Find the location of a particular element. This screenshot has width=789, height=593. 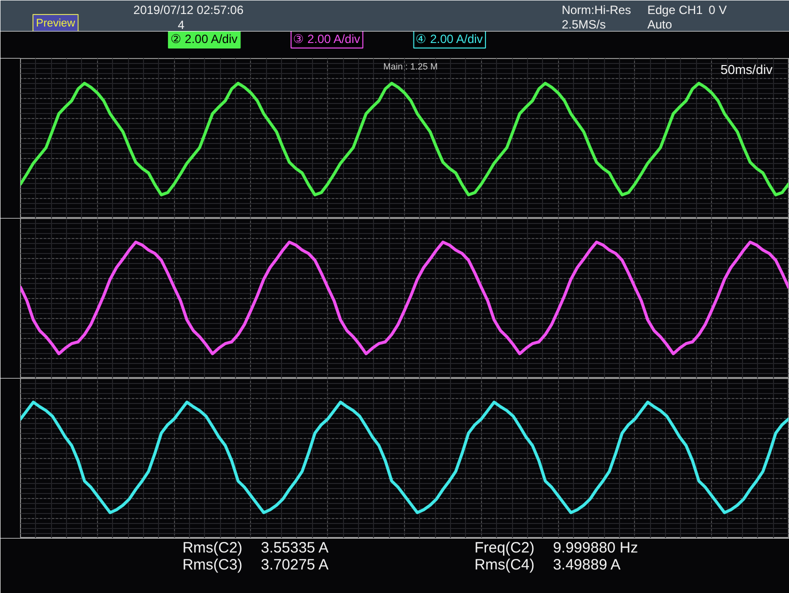

text: 2.5MS/s is located at coordinates (584, 25).